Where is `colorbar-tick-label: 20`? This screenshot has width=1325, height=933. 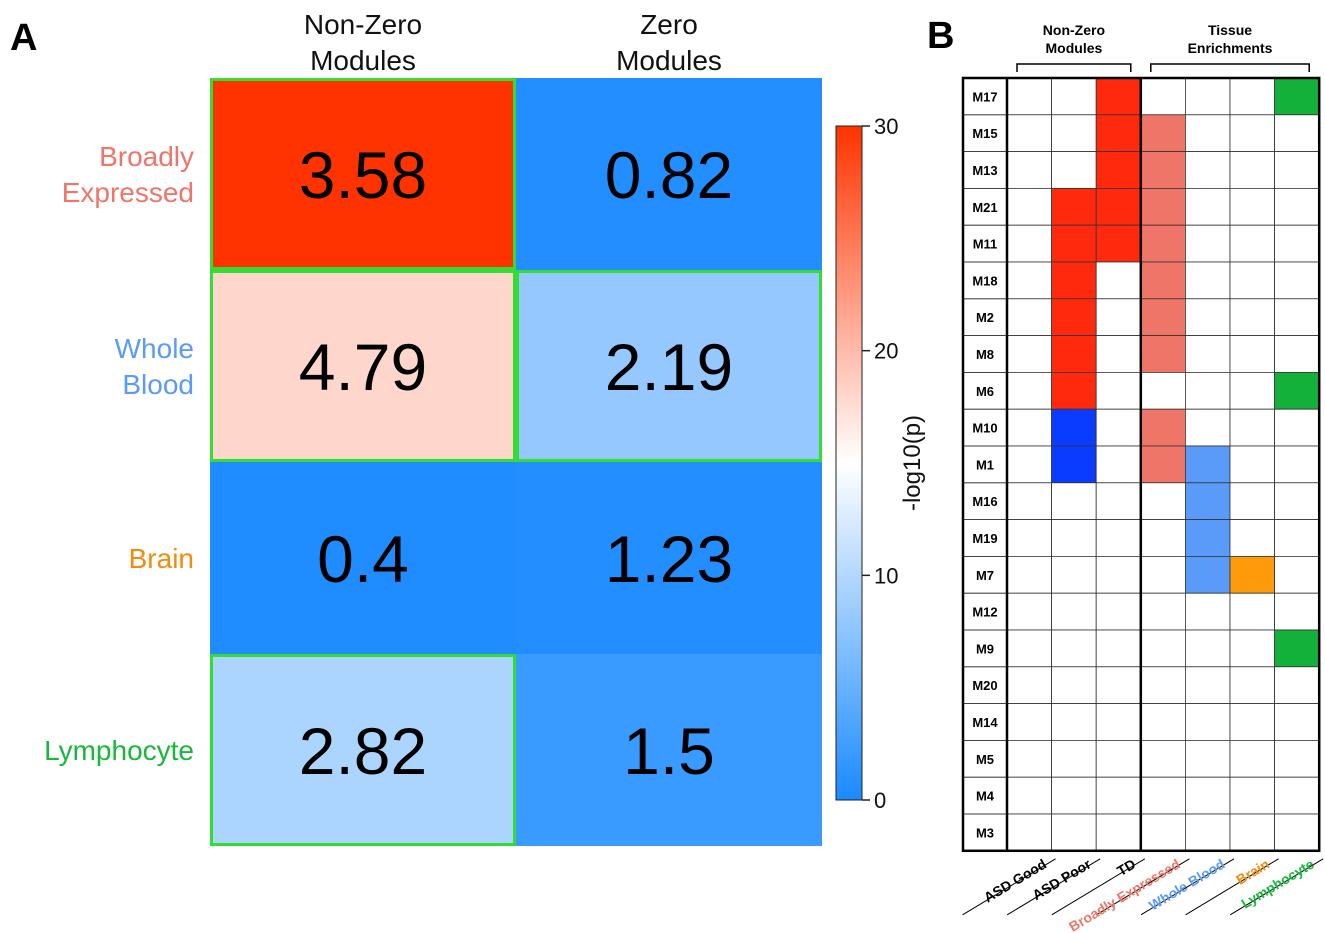
colorbar-tick-label: 20 is located at coordinates (886, 351).